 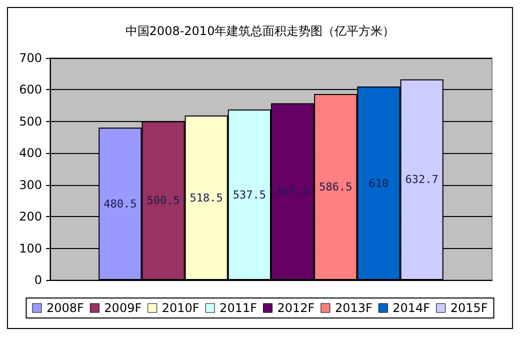 What do you see at coordinates (30, 121) in the screenshot?
I see `y-tick-label: 500` at bounding box center [30, 121].